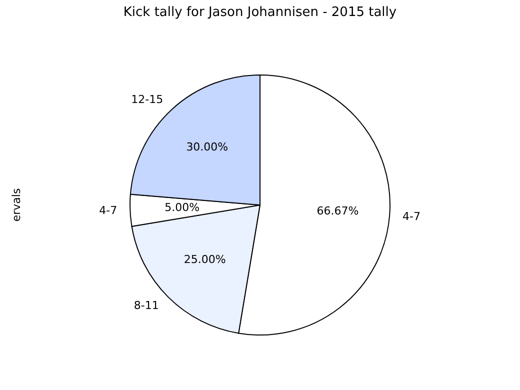 The height and width of the screenshot is (390, 520). I want to click on slice-label: 12-15, so click(147, 99).